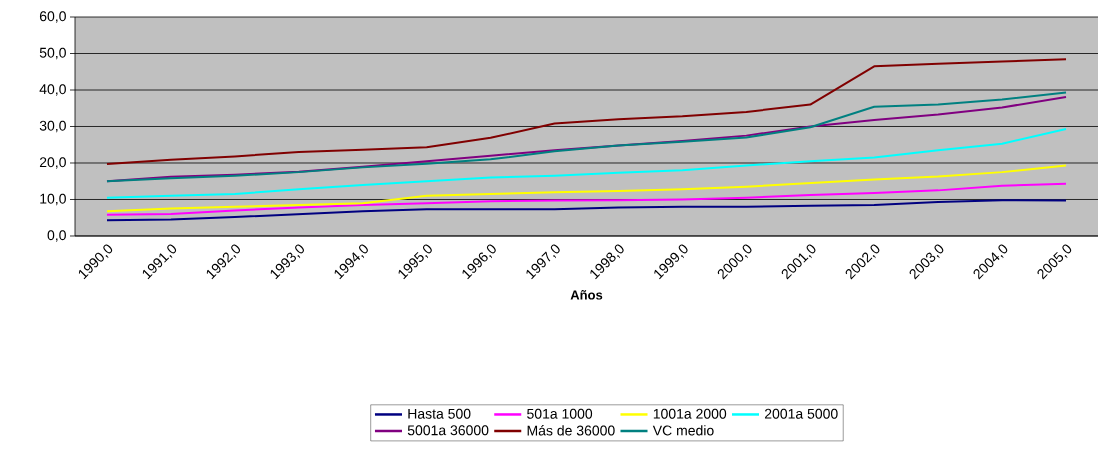 The image size is (1112, 474). I want to click on legend-label: 5001a 36000, so click(448, 430).